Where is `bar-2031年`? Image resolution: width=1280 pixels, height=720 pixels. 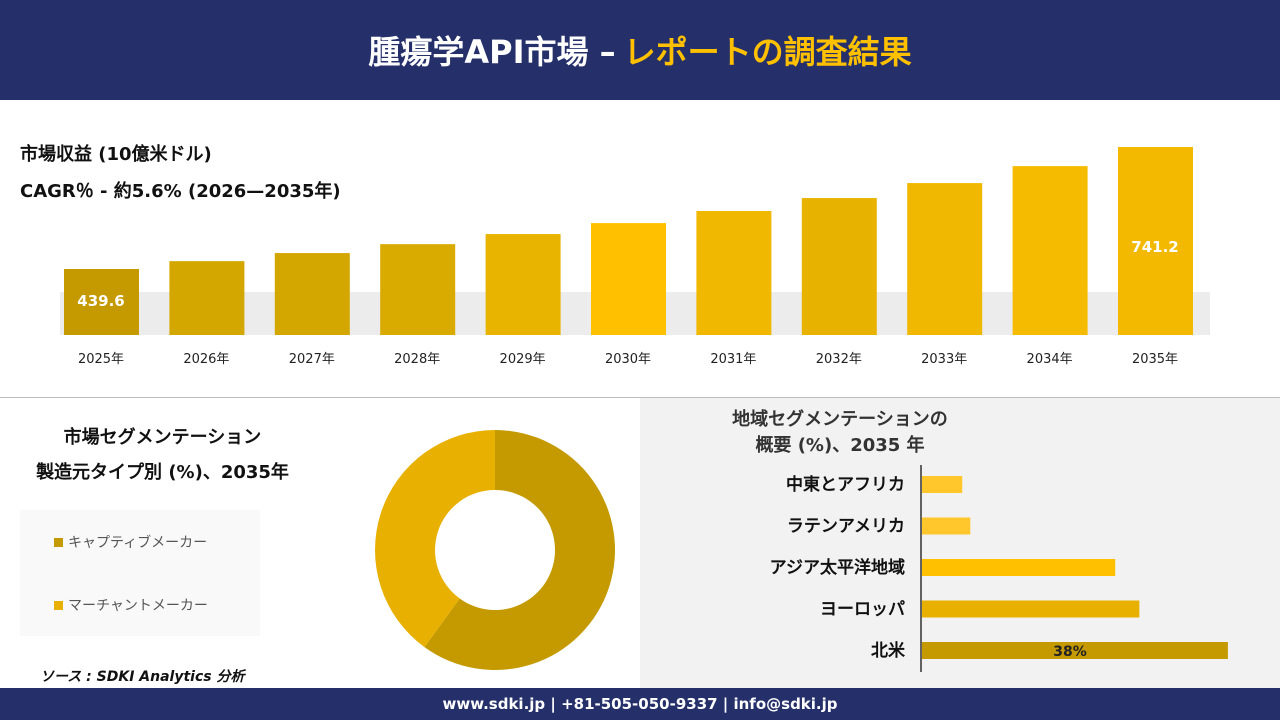 bar-2031年 is located at coordinates (734, 272).